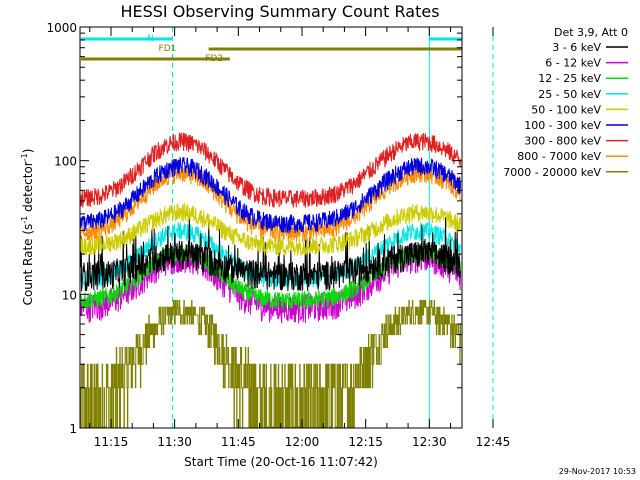  What do you see at coordinates (302, 442) in the screenshot?
I see `x-tick-label: 12:00` at bounding box center [302, 442].